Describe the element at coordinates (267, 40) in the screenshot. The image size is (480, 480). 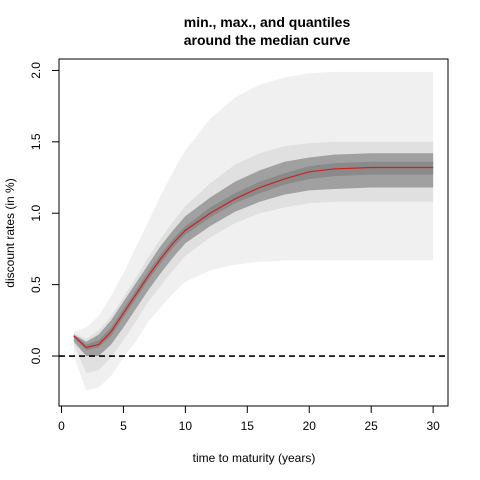
I see `chart-title-line-2: around the median curve` at that location.